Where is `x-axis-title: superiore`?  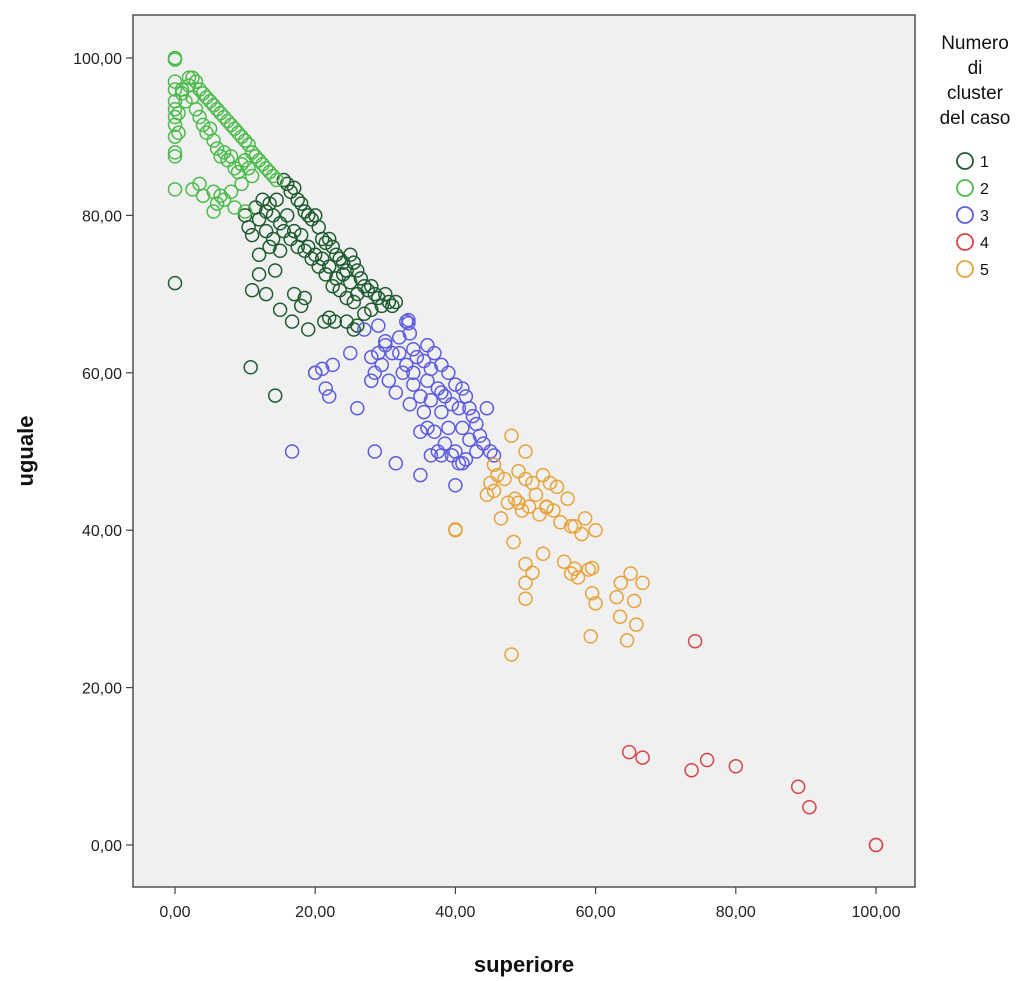
x-axis-title: superiore is located at coordinates (524, 964).